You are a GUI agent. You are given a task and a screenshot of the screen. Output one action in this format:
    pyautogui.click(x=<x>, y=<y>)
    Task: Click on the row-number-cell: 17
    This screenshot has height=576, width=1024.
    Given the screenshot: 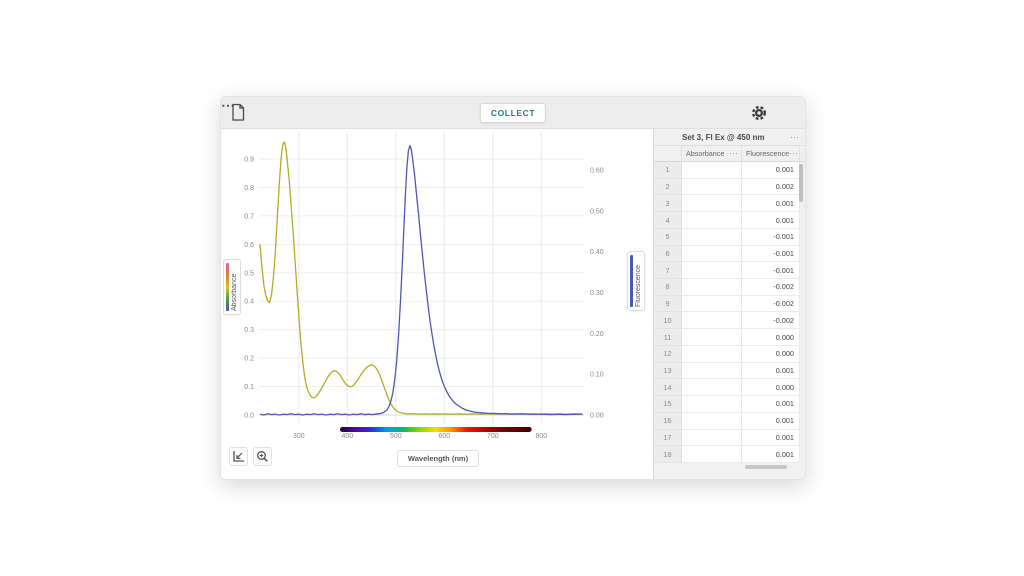 What is the action you would take?
    pyautogui.click(x=668, y=438)
    